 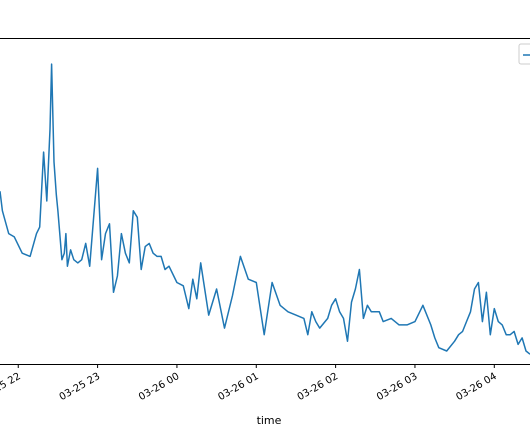 I want to click on x-tick-label: 03-25 22, so click(x=11, y=387).